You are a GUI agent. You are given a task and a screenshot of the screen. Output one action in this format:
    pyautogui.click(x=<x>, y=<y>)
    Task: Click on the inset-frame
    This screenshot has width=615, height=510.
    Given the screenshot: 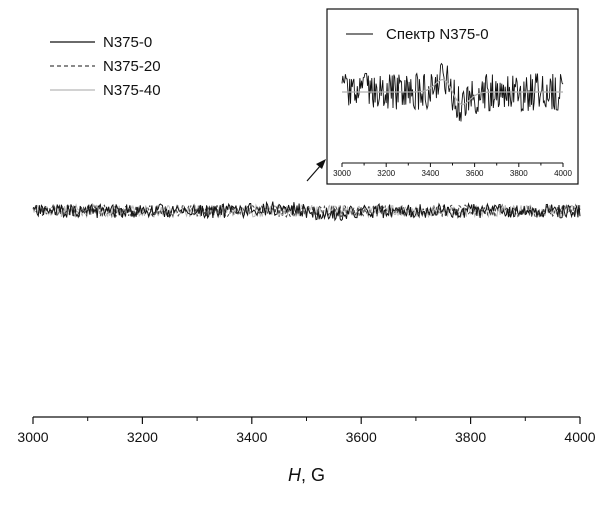 What is the action you would take?
    pyautogui.click(x=452, y=96)
    